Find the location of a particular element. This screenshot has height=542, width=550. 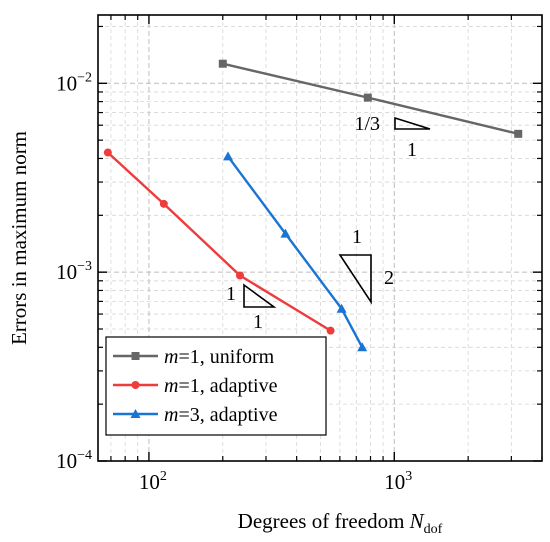

slope-triangle-2: 12 is located at coordinates (366, 265).